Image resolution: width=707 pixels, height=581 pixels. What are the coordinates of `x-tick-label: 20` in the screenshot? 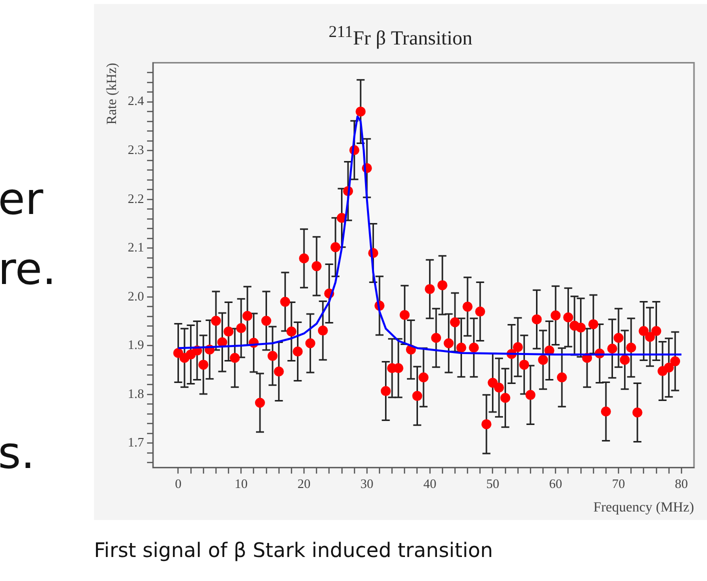 It's located at (304, 483).